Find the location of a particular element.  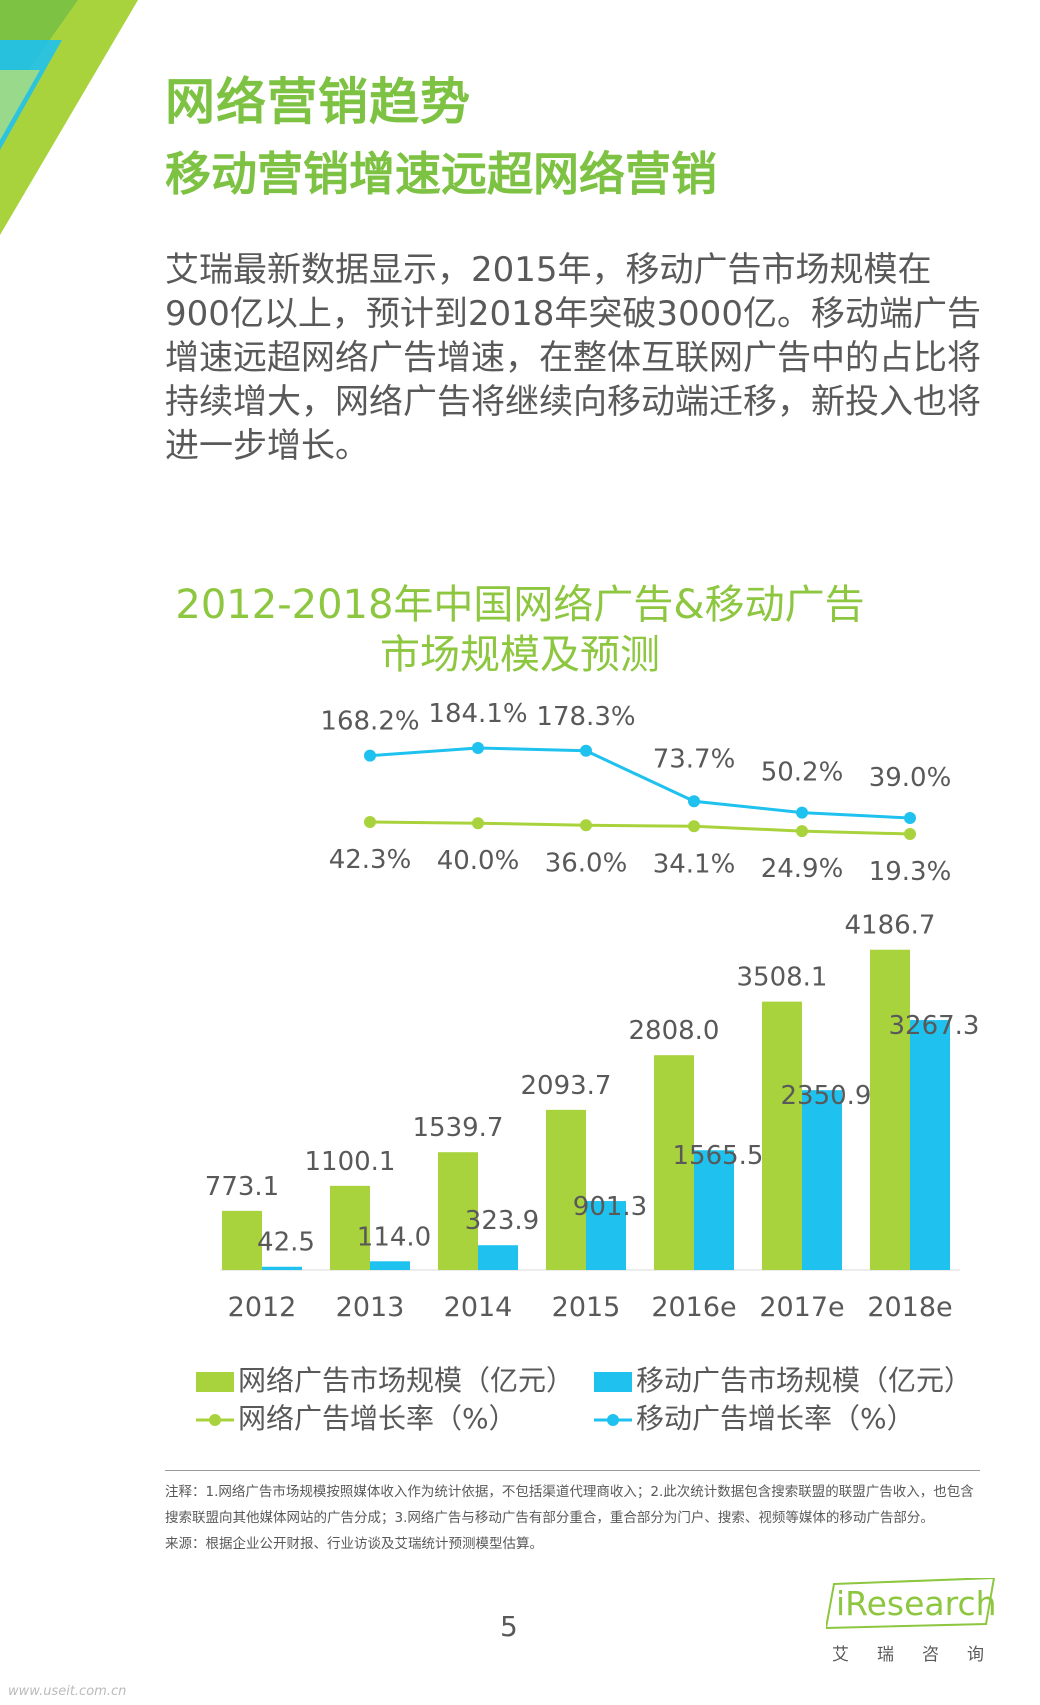

point-mobile-2013 is located at coordinates (370, 755).